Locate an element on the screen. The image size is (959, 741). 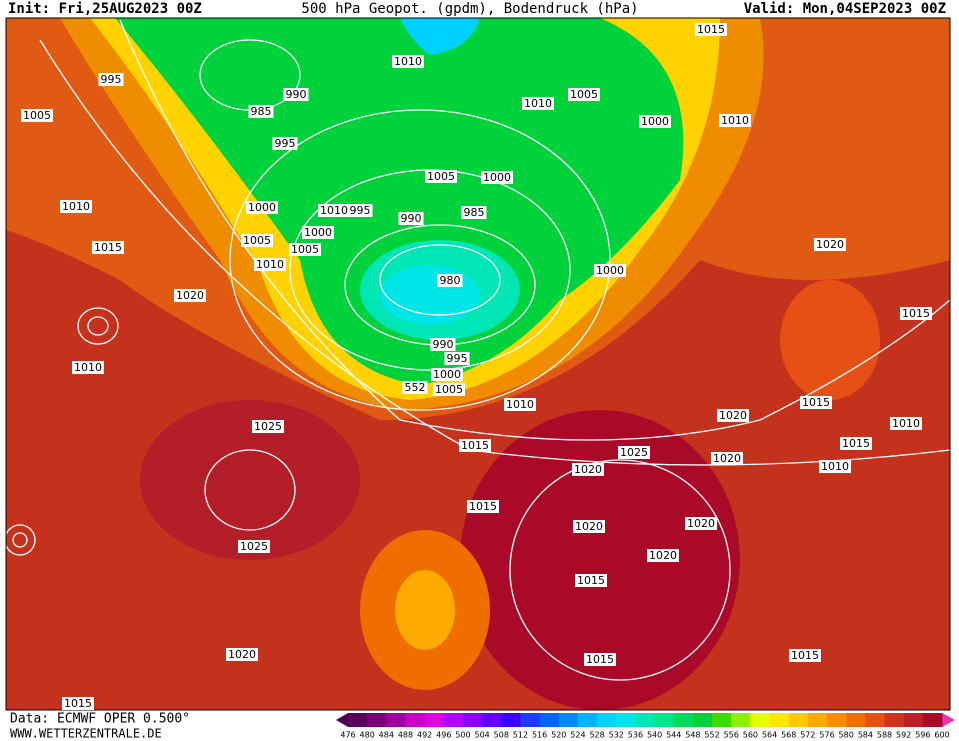
colorbar-label: 532 is located at coordinates (616, 735).